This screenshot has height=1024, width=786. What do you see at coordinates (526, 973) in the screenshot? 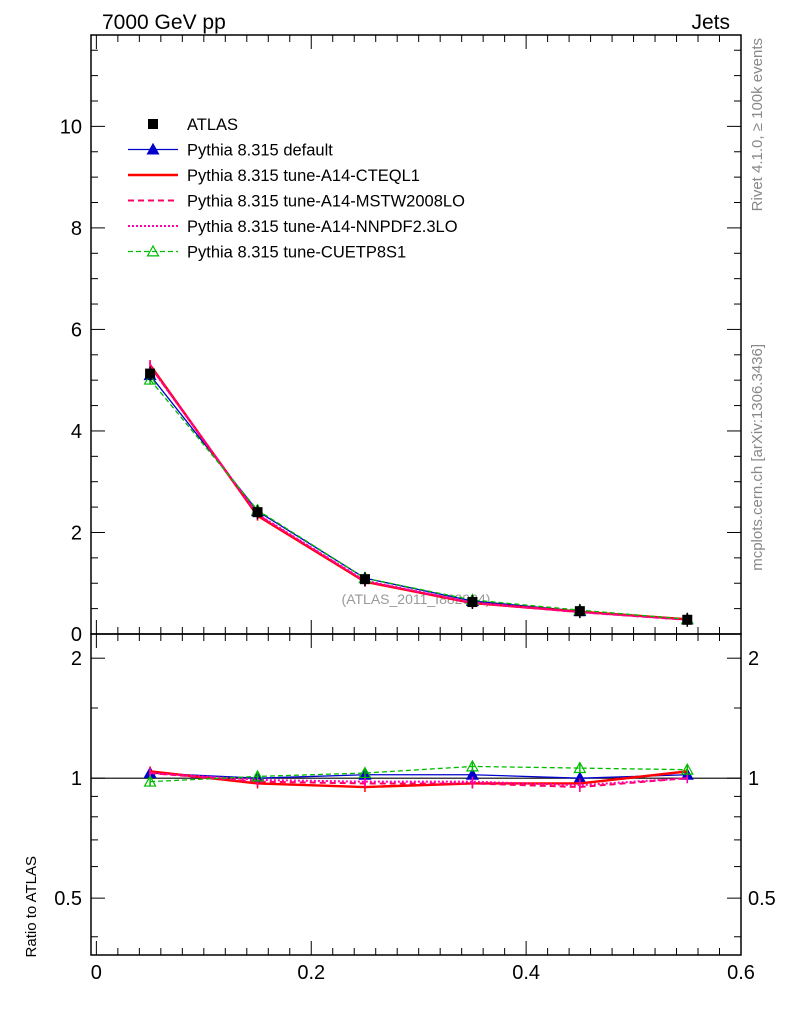
I see `ratio-x-tick-label: 0.4` at bounding box center [526, 973].